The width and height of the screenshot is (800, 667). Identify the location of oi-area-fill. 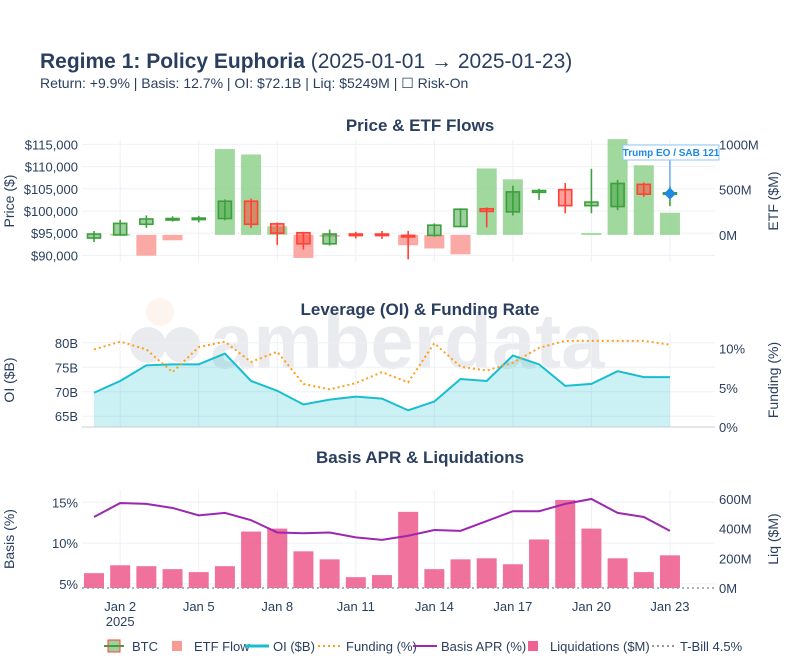
(382, 390).